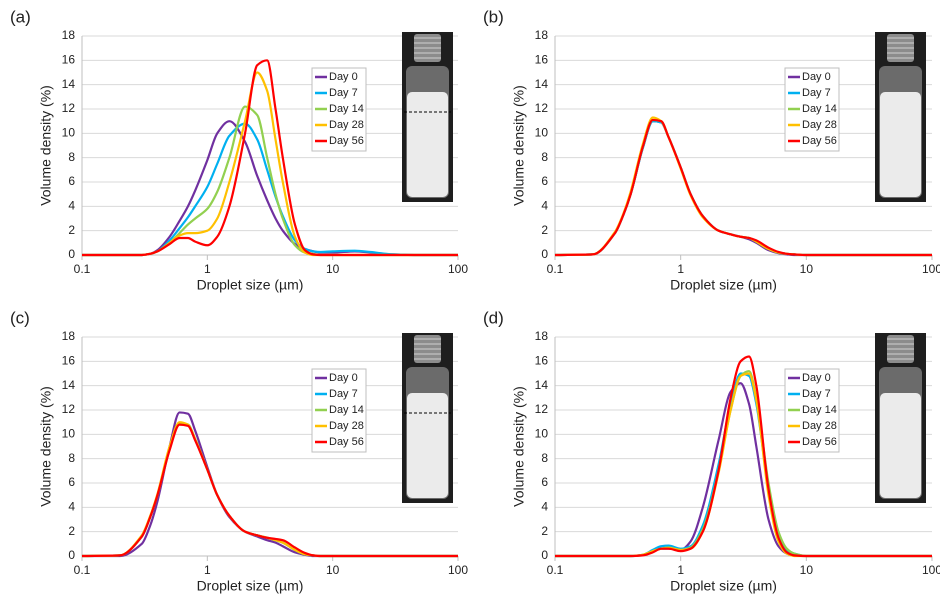 The height and width of the screenshot is (599, 940). Describe the element at coordinates (20, 317) in the screenshot. I see `panel-label: (c)` at that location.